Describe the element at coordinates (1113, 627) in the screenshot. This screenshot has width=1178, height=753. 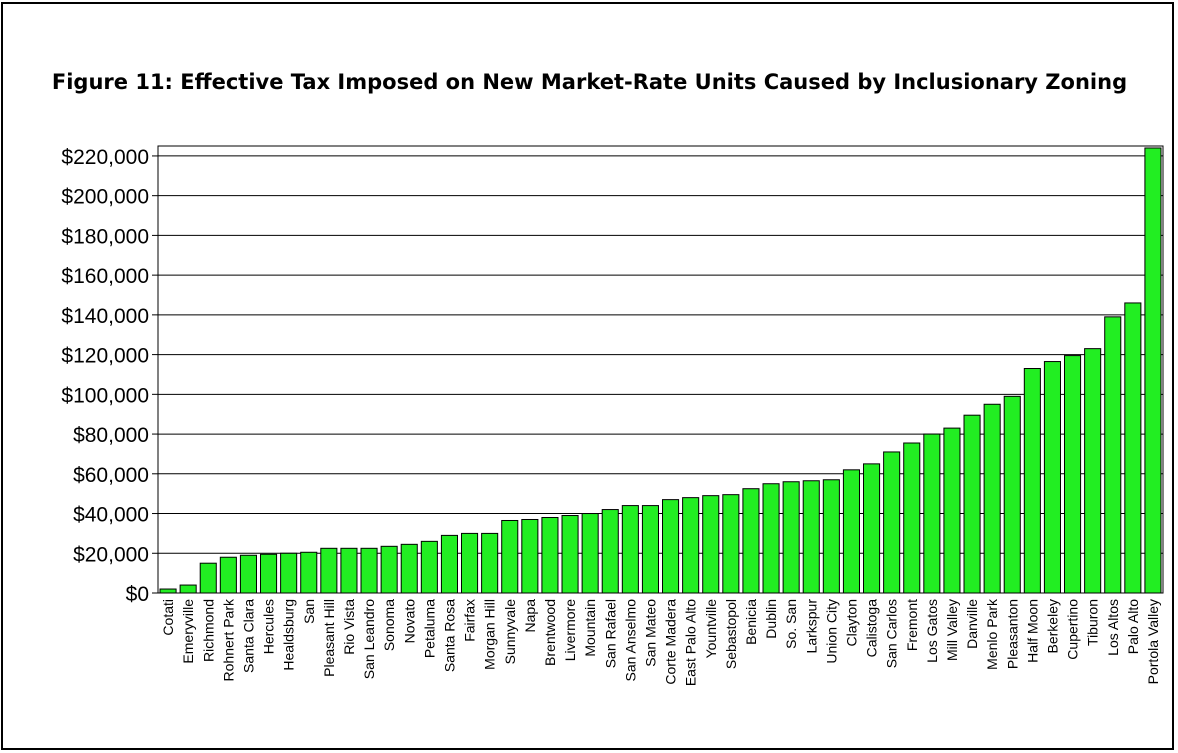
I see `x-tick-label: Los Altos` at that location.